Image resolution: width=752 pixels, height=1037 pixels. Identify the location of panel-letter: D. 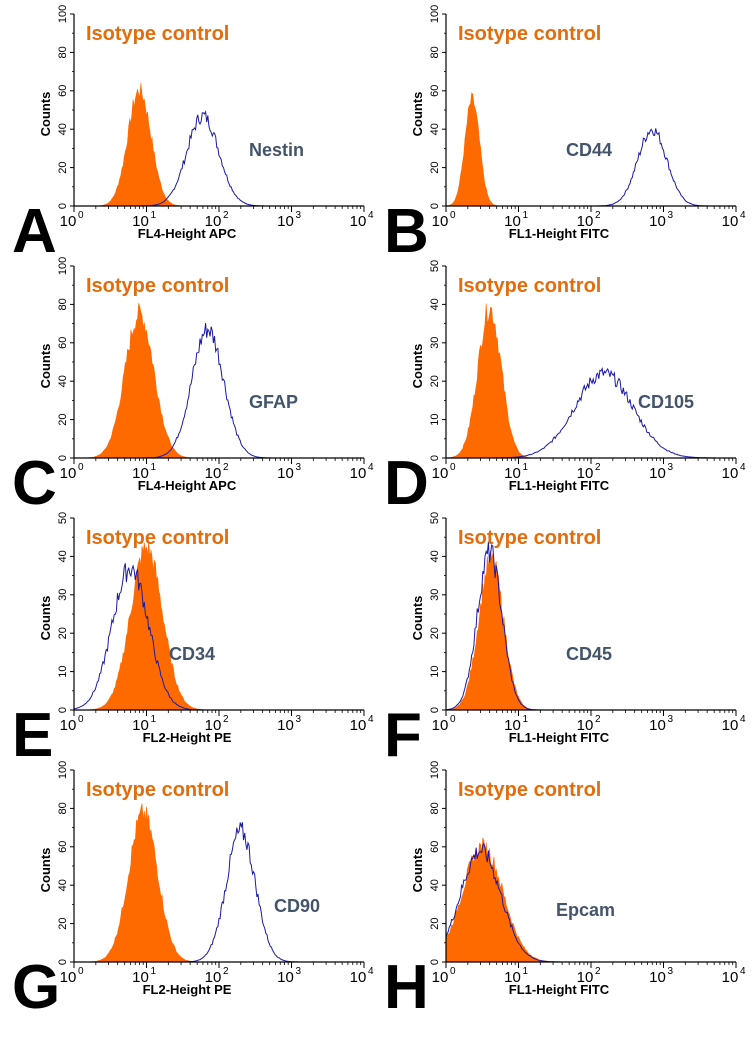
(406, 483).